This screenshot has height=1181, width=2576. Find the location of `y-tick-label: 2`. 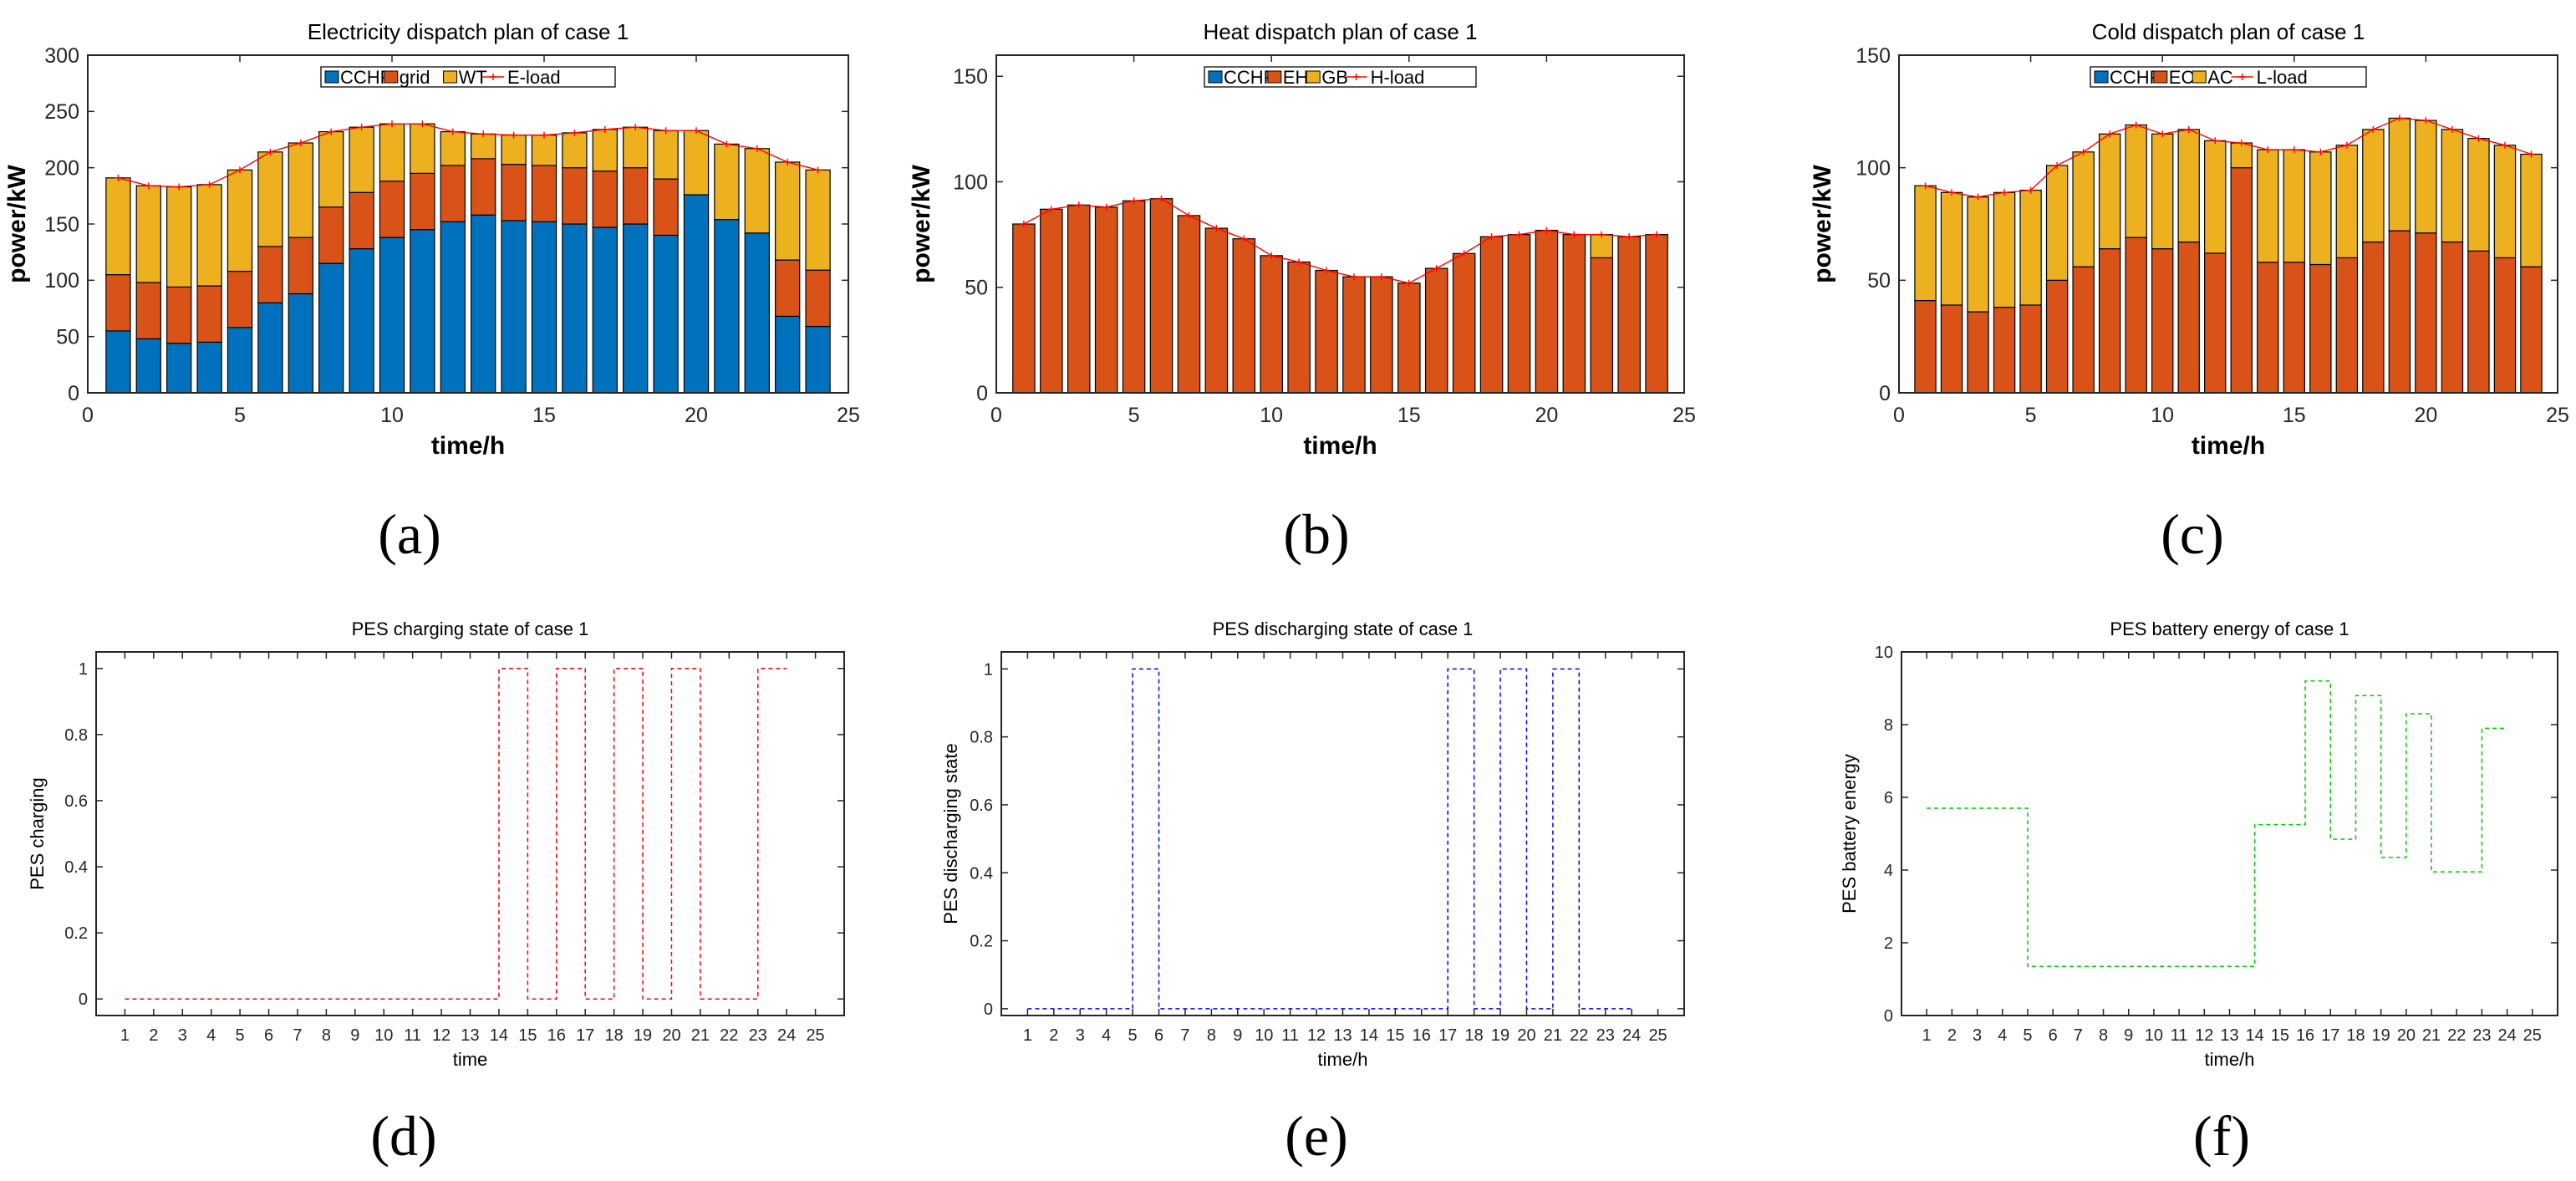

y-tick-label: 2 is located at coordinates (1888, 943).